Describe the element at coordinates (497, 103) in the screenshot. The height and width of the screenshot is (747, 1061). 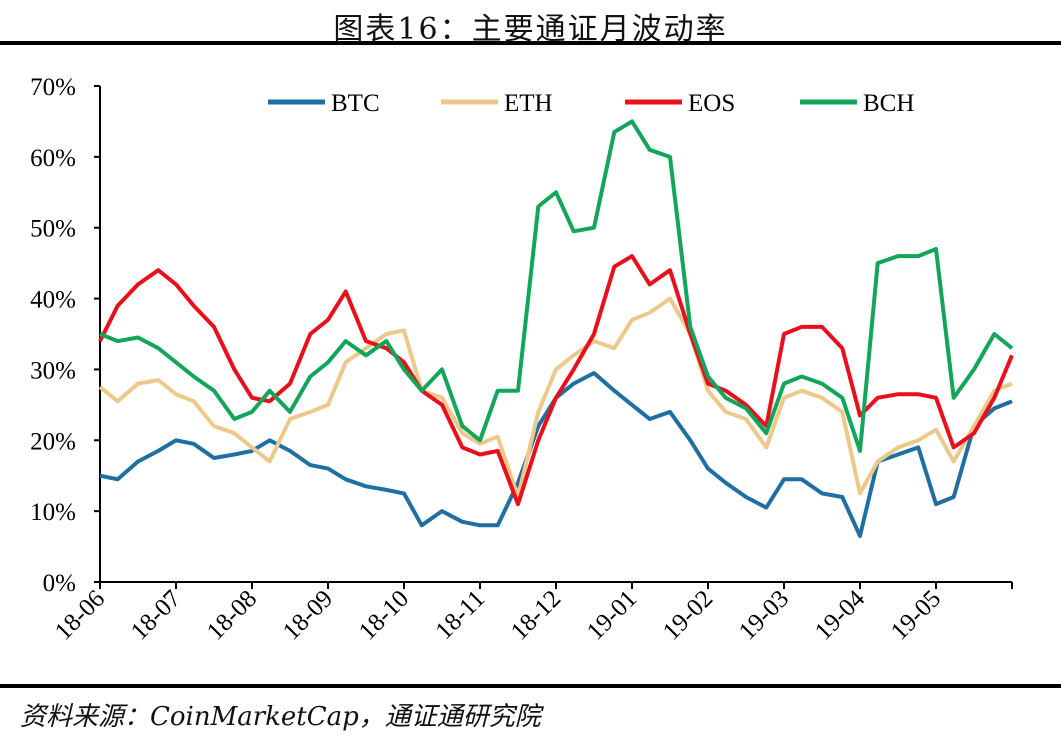
I see `legend-item-eth: ETH` at that location.